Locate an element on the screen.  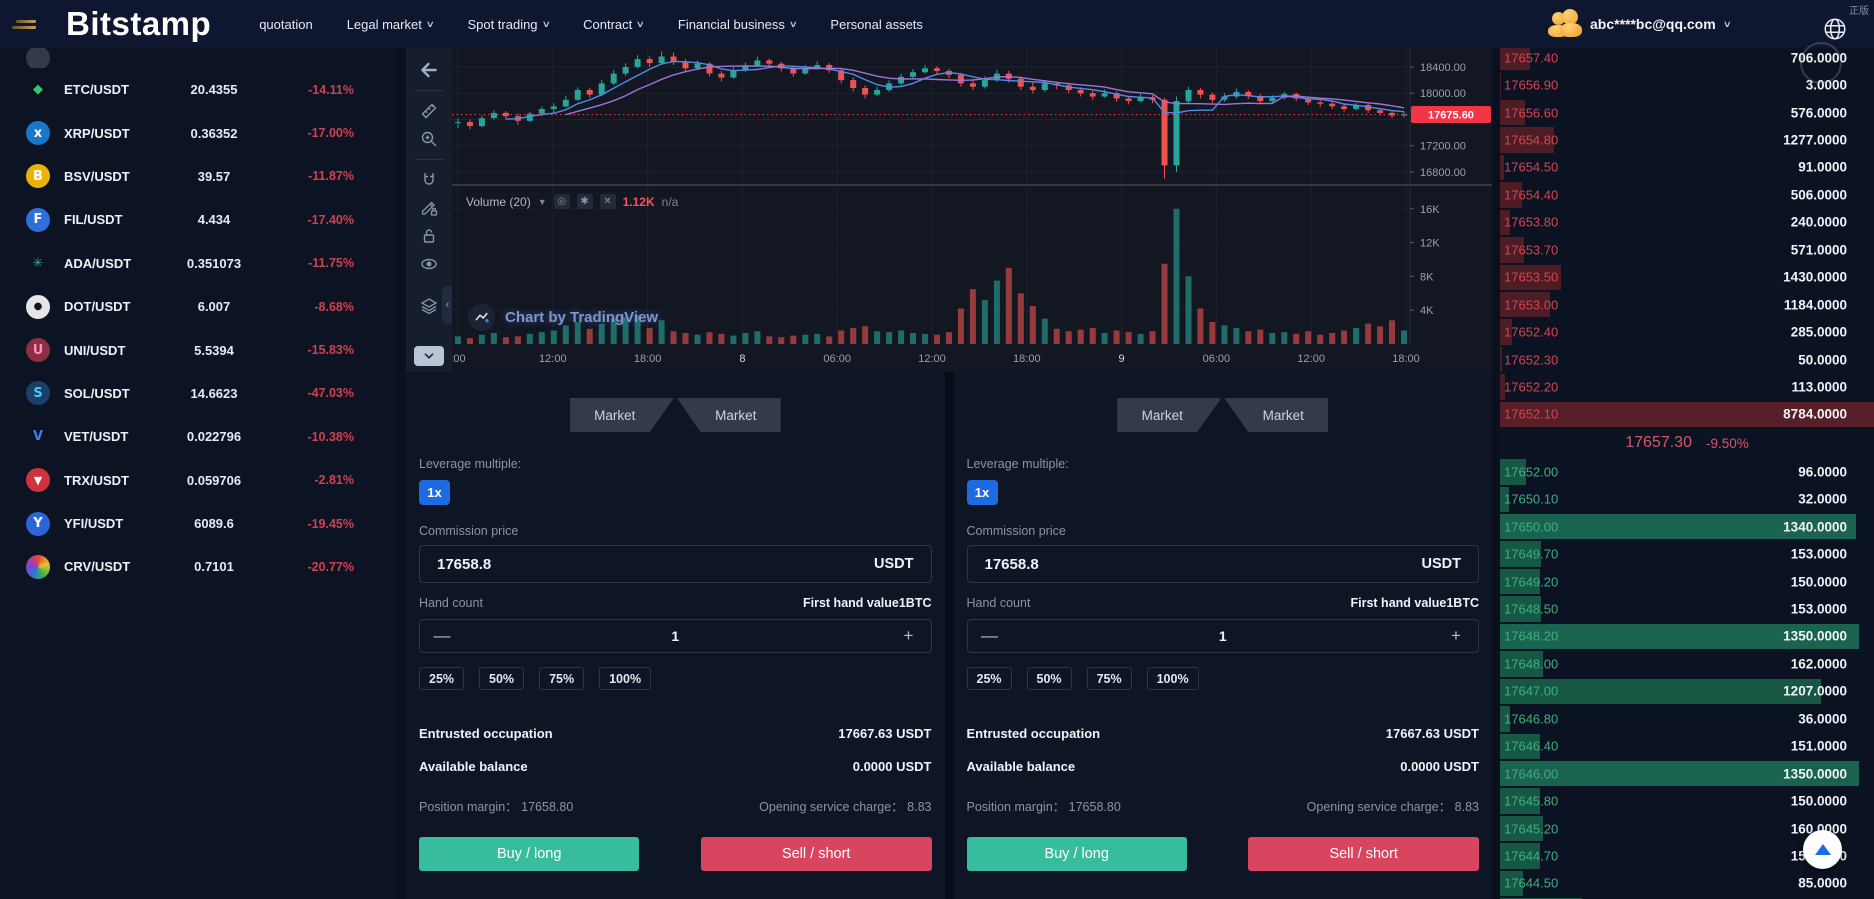
ask-row: 17653.00 1184.0000 is located at coordinates (1687, 304).